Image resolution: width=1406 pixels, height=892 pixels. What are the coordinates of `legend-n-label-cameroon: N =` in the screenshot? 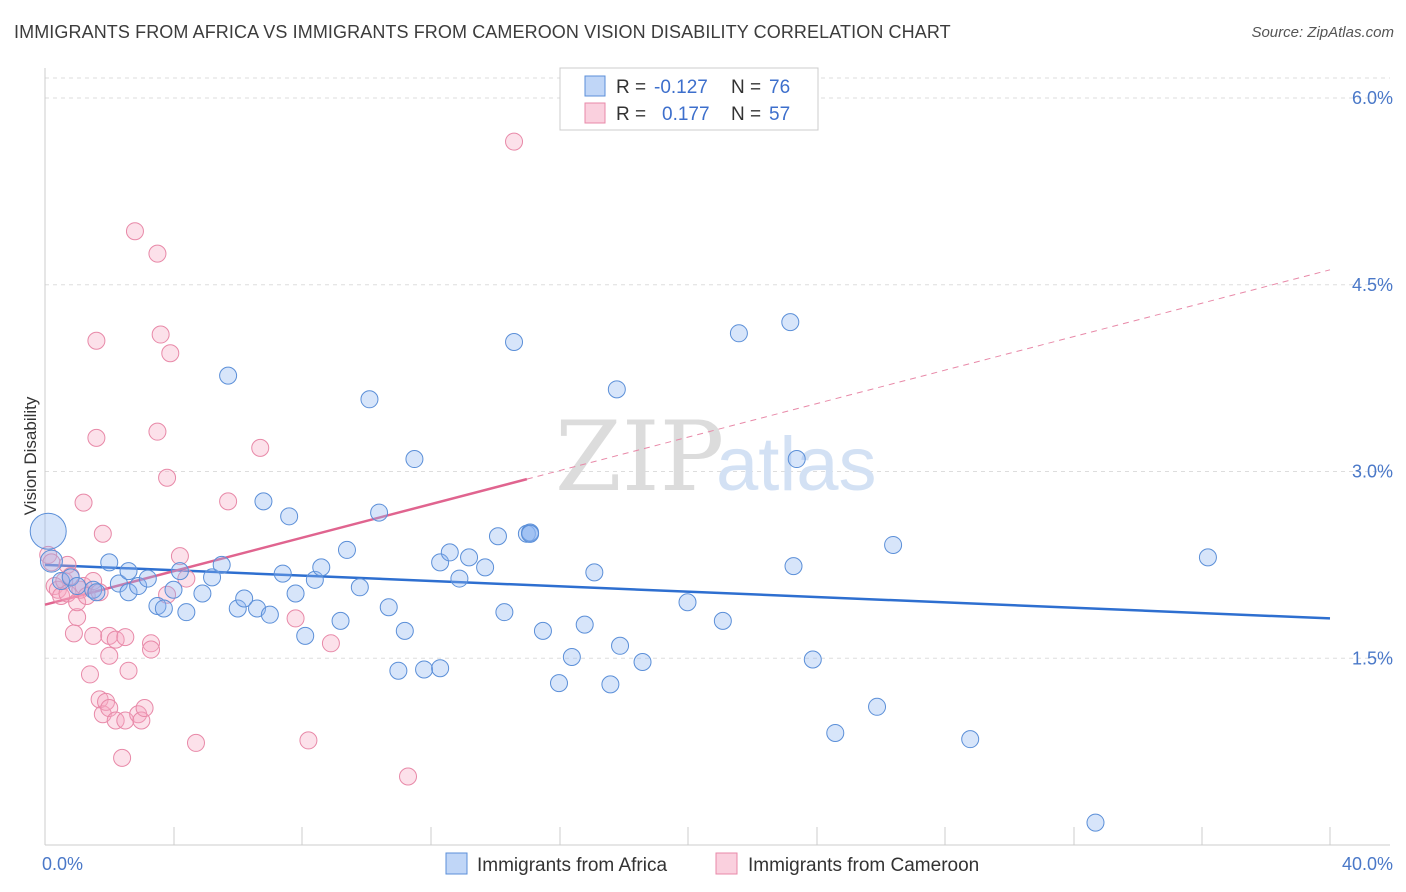 It's located at (746, 114).